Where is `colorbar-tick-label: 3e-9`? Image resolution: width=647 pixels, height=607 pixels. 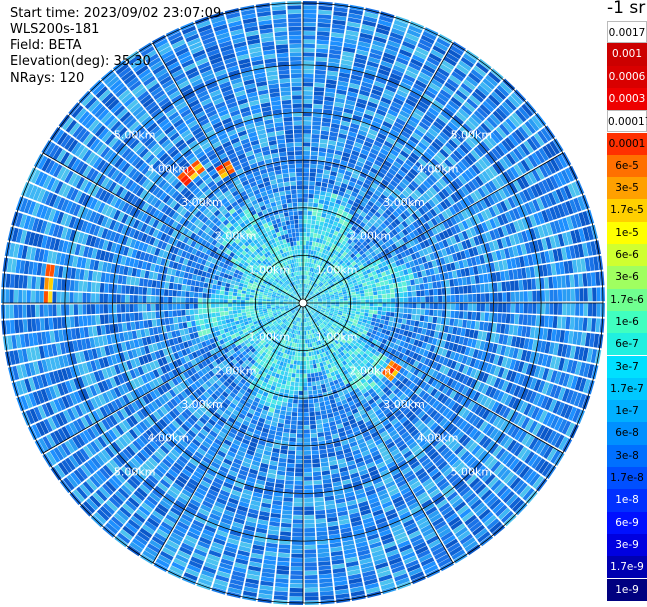
colorbar-tick-label: 3e-9 is located at coordinates (627, 545).